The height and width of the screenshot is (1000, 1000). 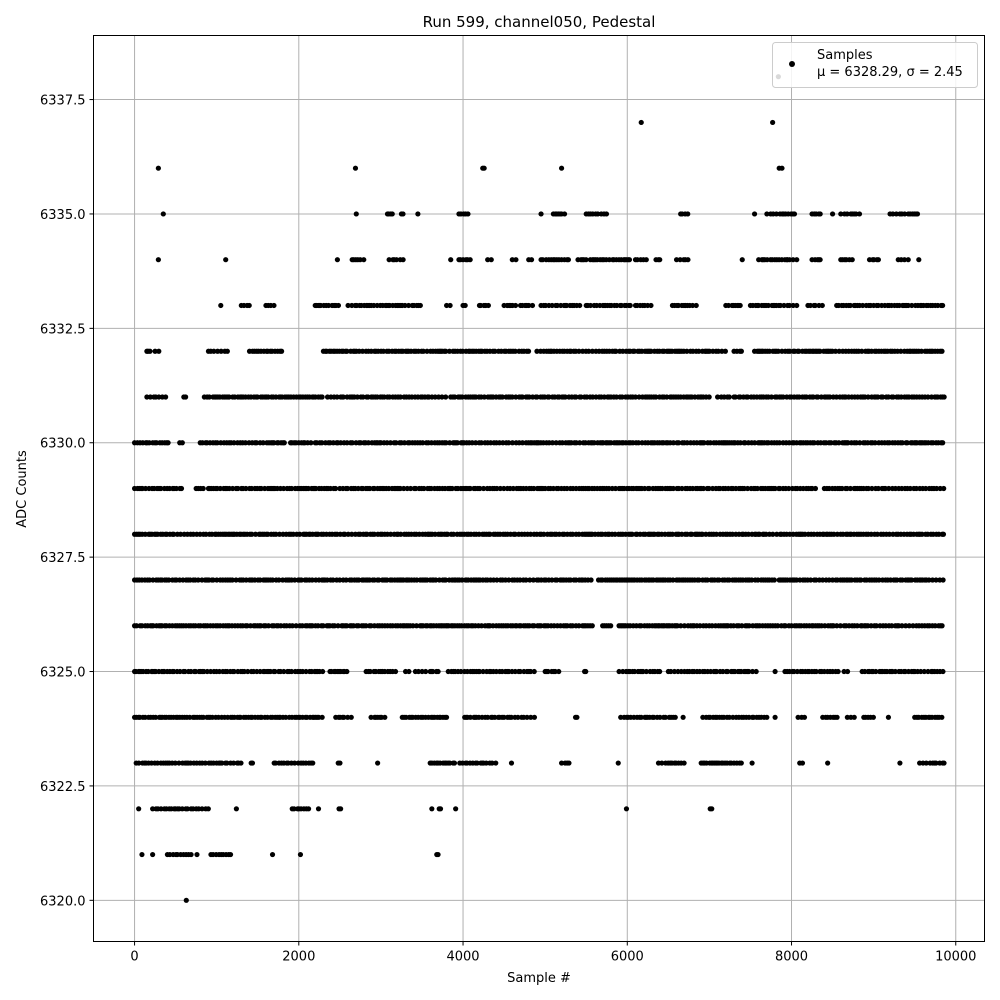 I want to click on y-tick-label: 6335.0, so click(x=63, y=215).